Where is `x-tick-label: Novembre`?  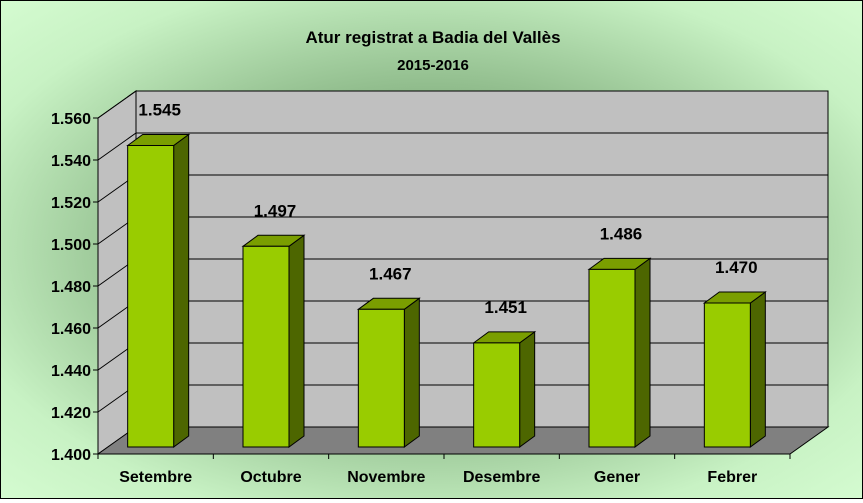 x-tick-label: Novembre is located at coordinates (386, 477).